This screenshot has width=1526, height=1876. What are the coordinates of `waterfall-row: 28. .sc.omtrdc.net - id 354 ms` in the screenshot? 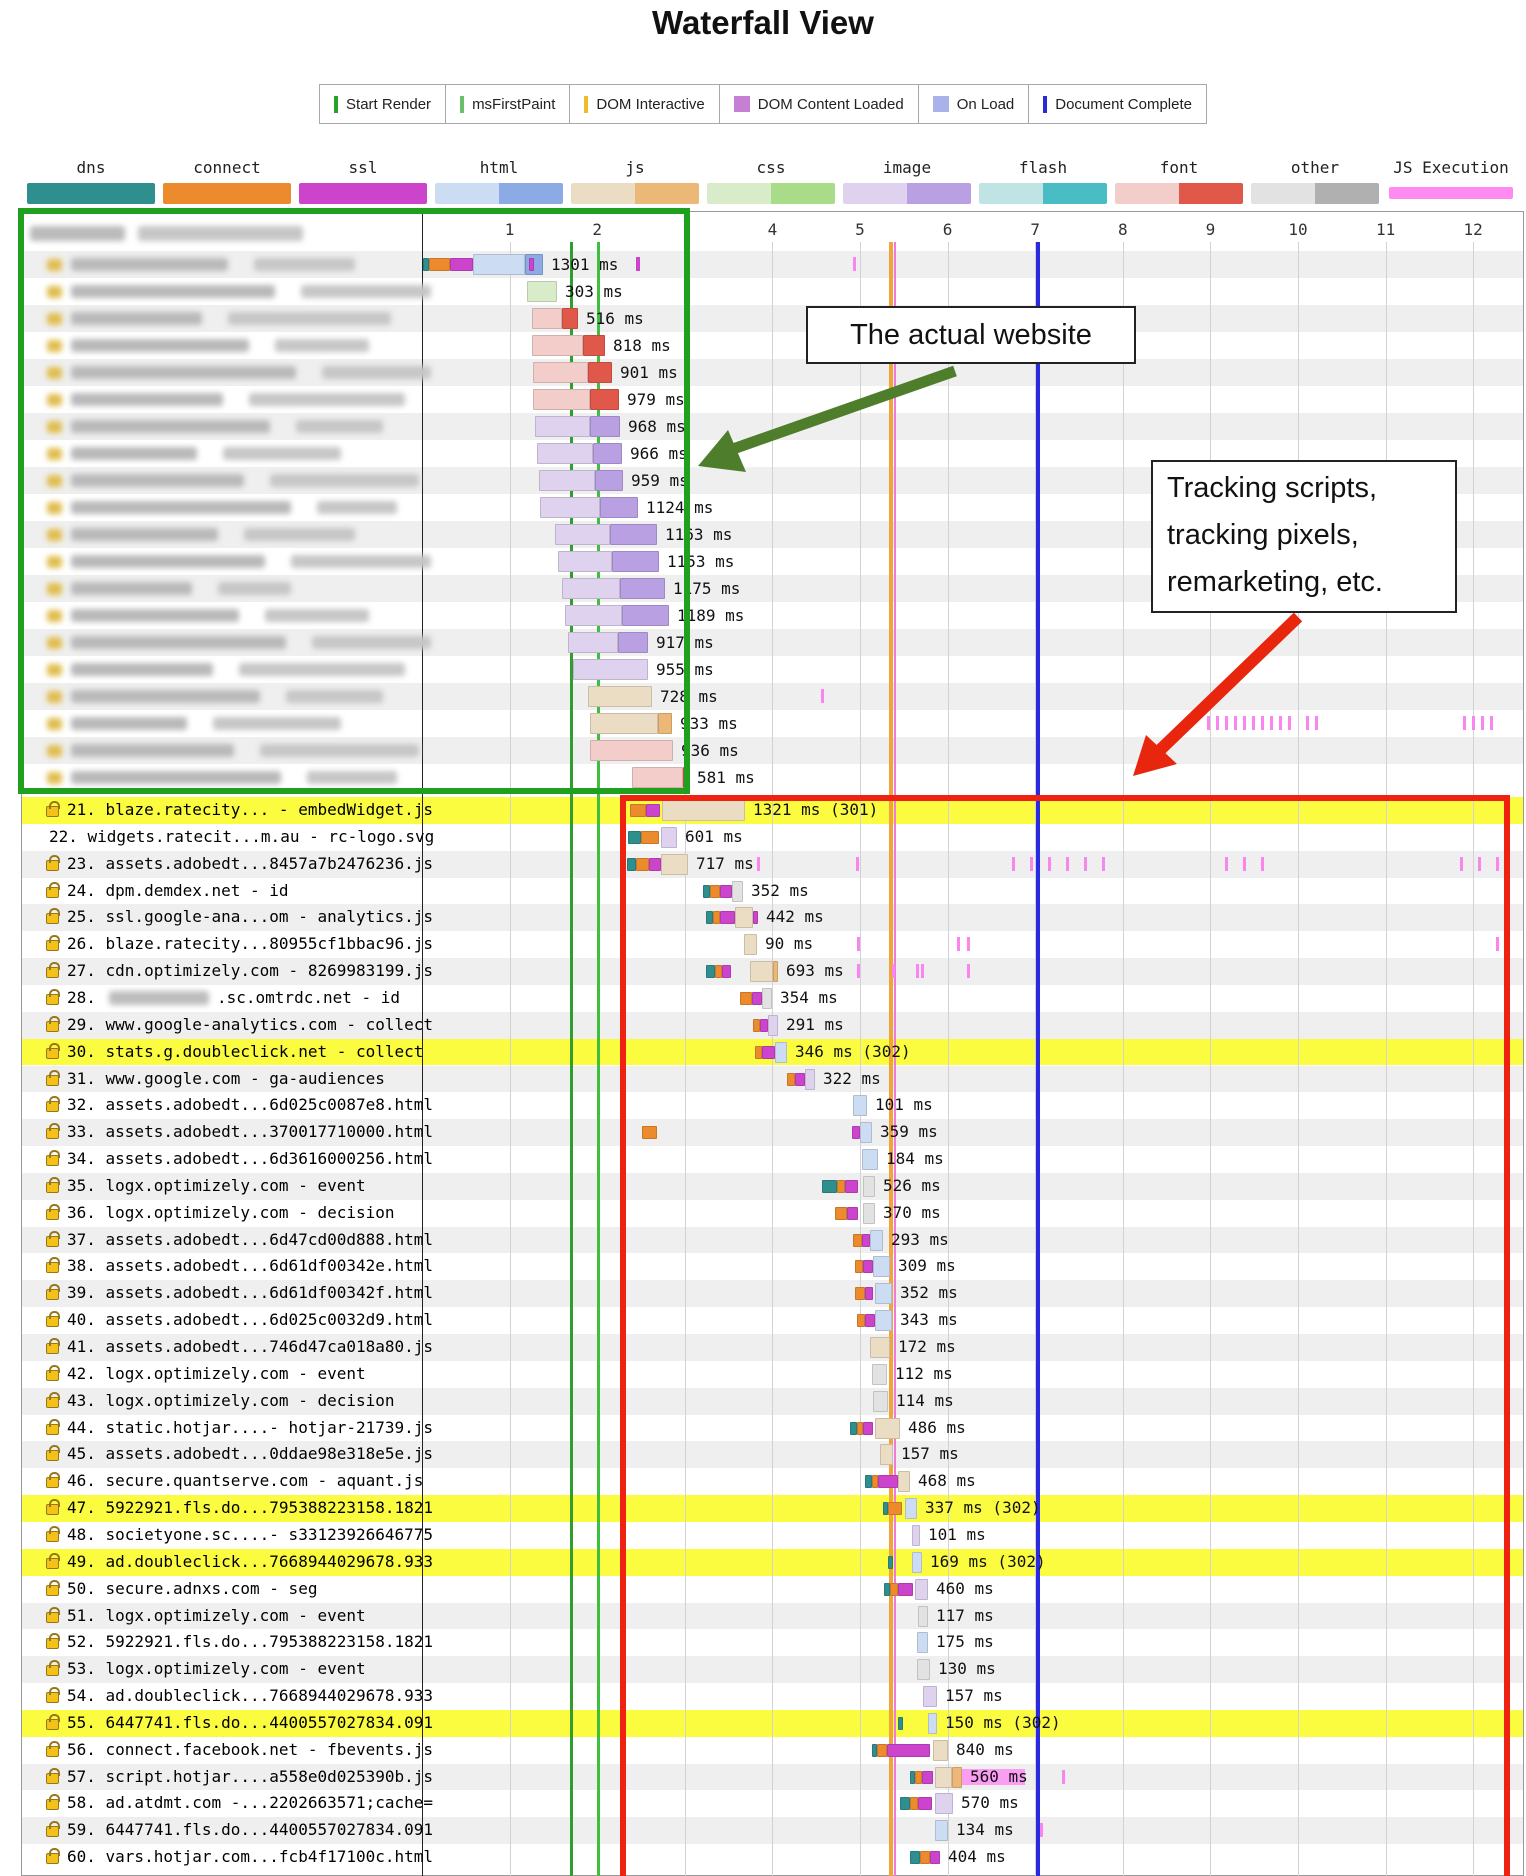 It's located at (772, 998).